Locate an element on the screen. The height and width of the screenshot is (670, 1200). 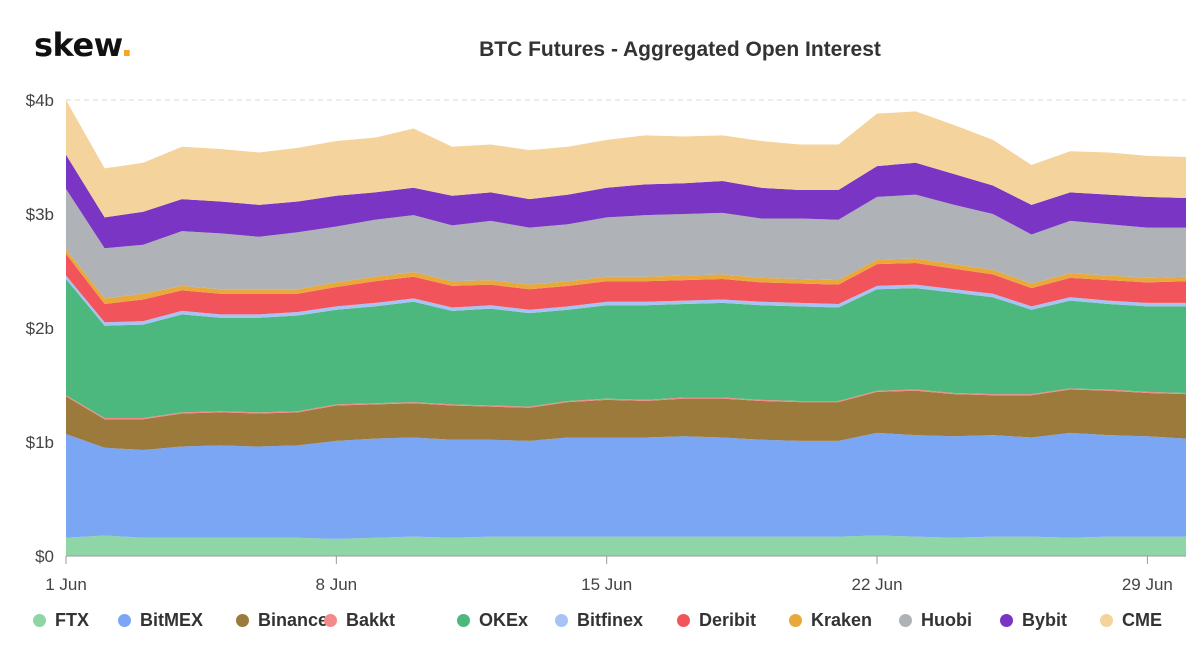
legend-label: Deribit is located at coordinates (728, 620).